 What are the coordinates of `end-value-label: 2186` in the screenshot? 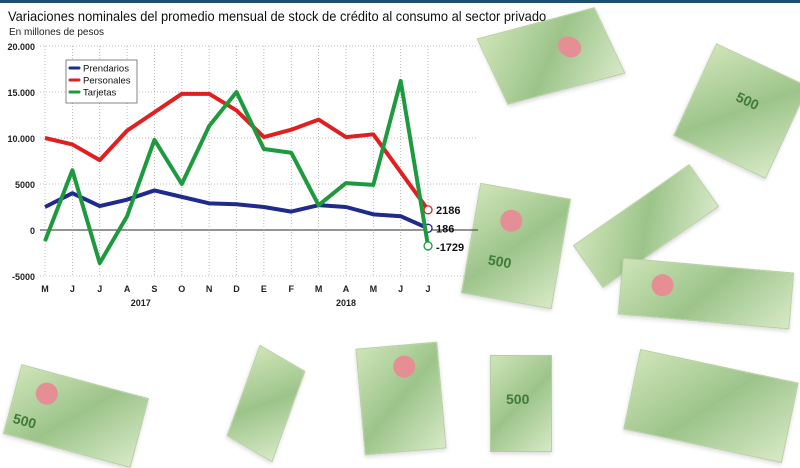 It's located at (448, 211).